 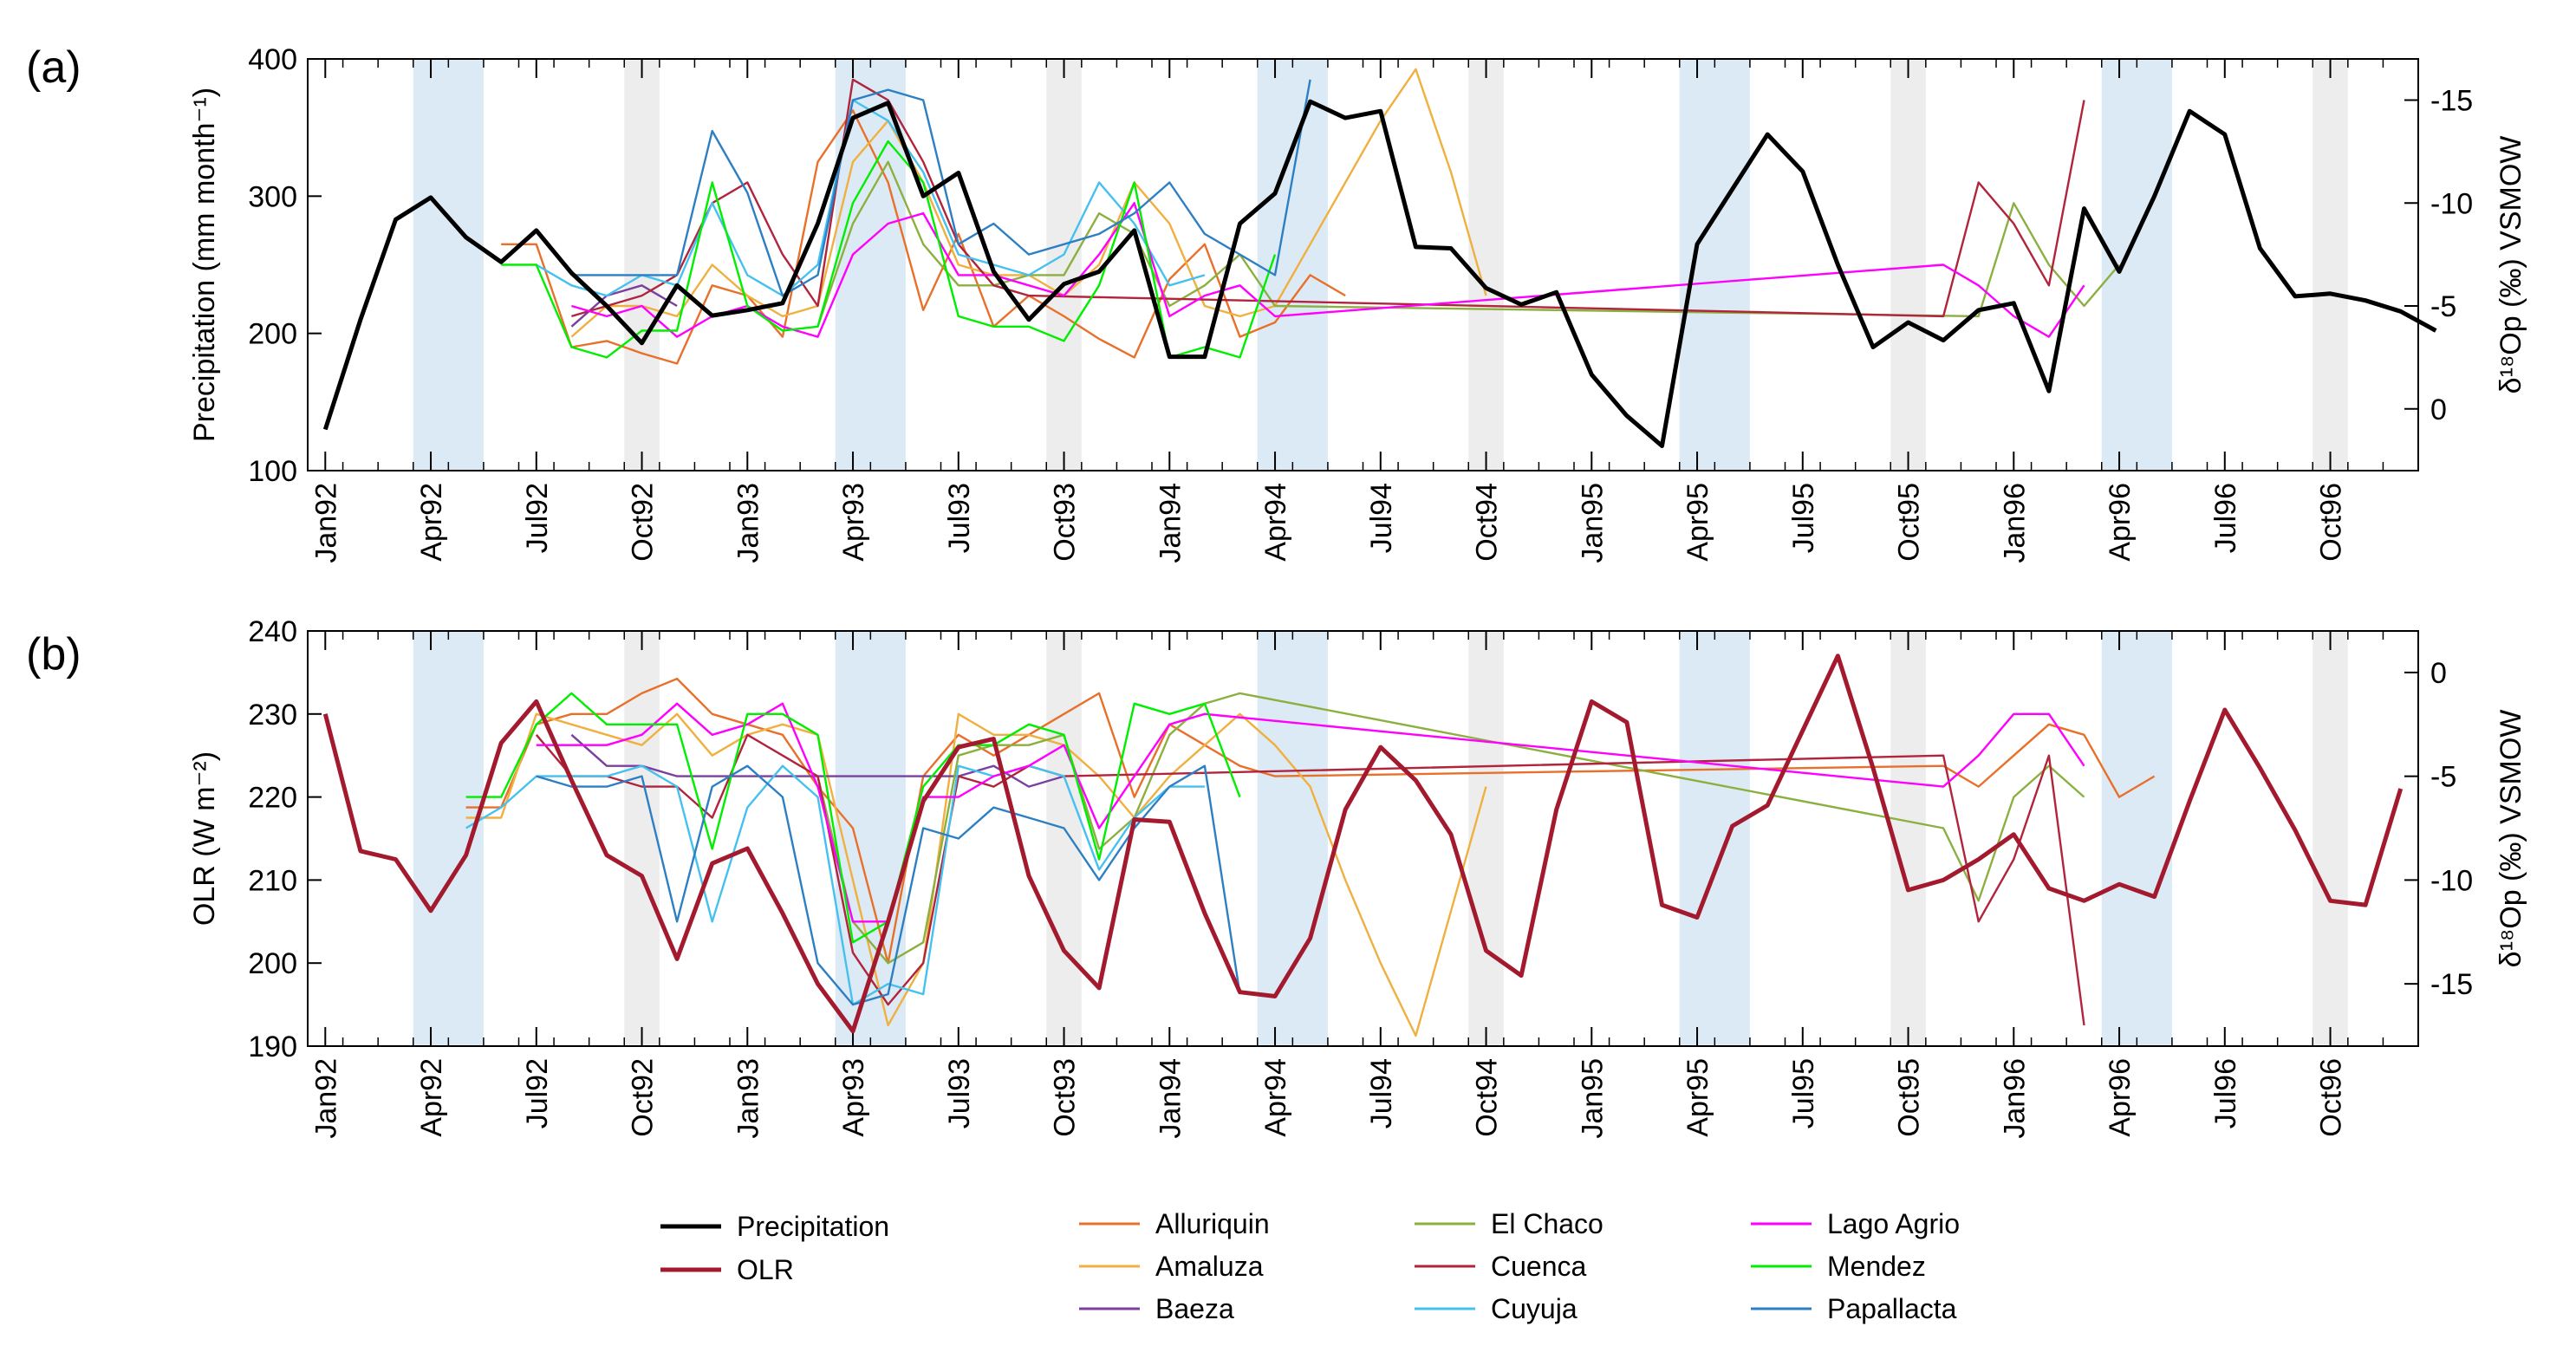 I want to click on legend-label: Alluriquin, so click(x=1212, y=1223).